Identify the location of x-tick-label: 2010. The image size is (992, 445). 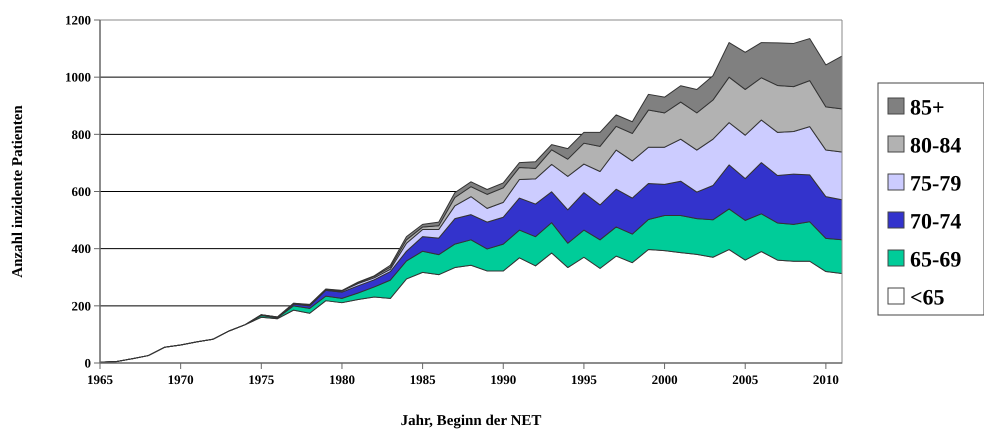
(825, 379).